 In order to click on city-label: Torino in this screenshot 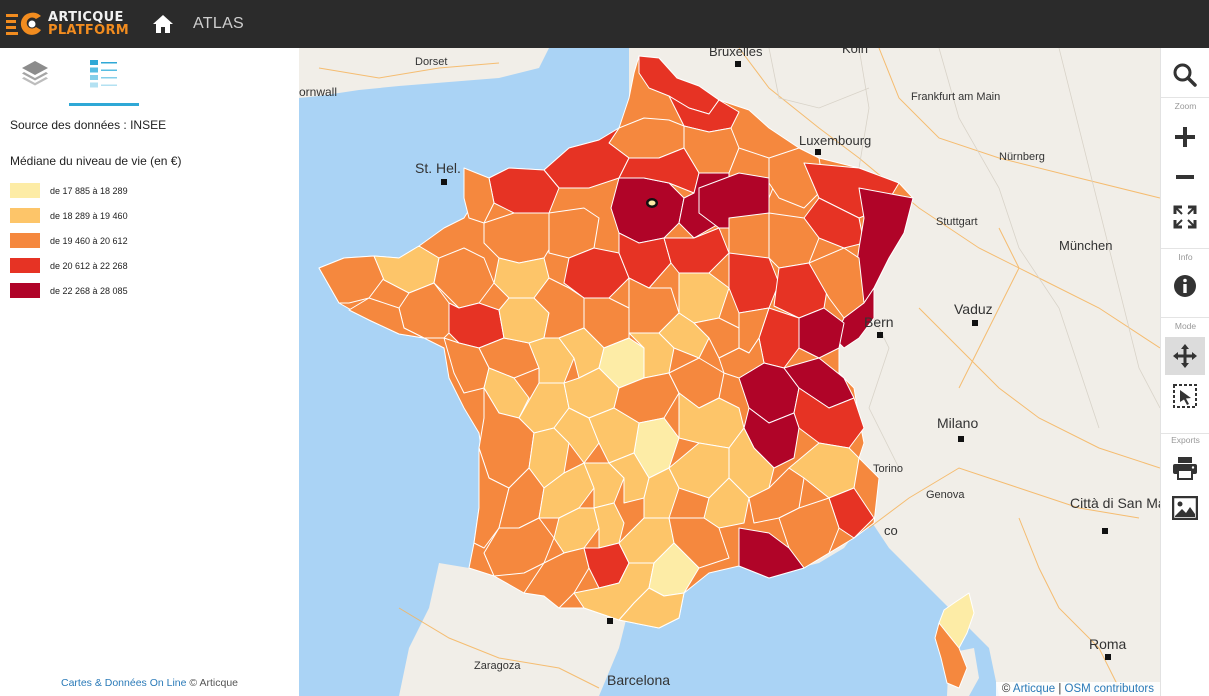, I will do `click(888, 469)`.